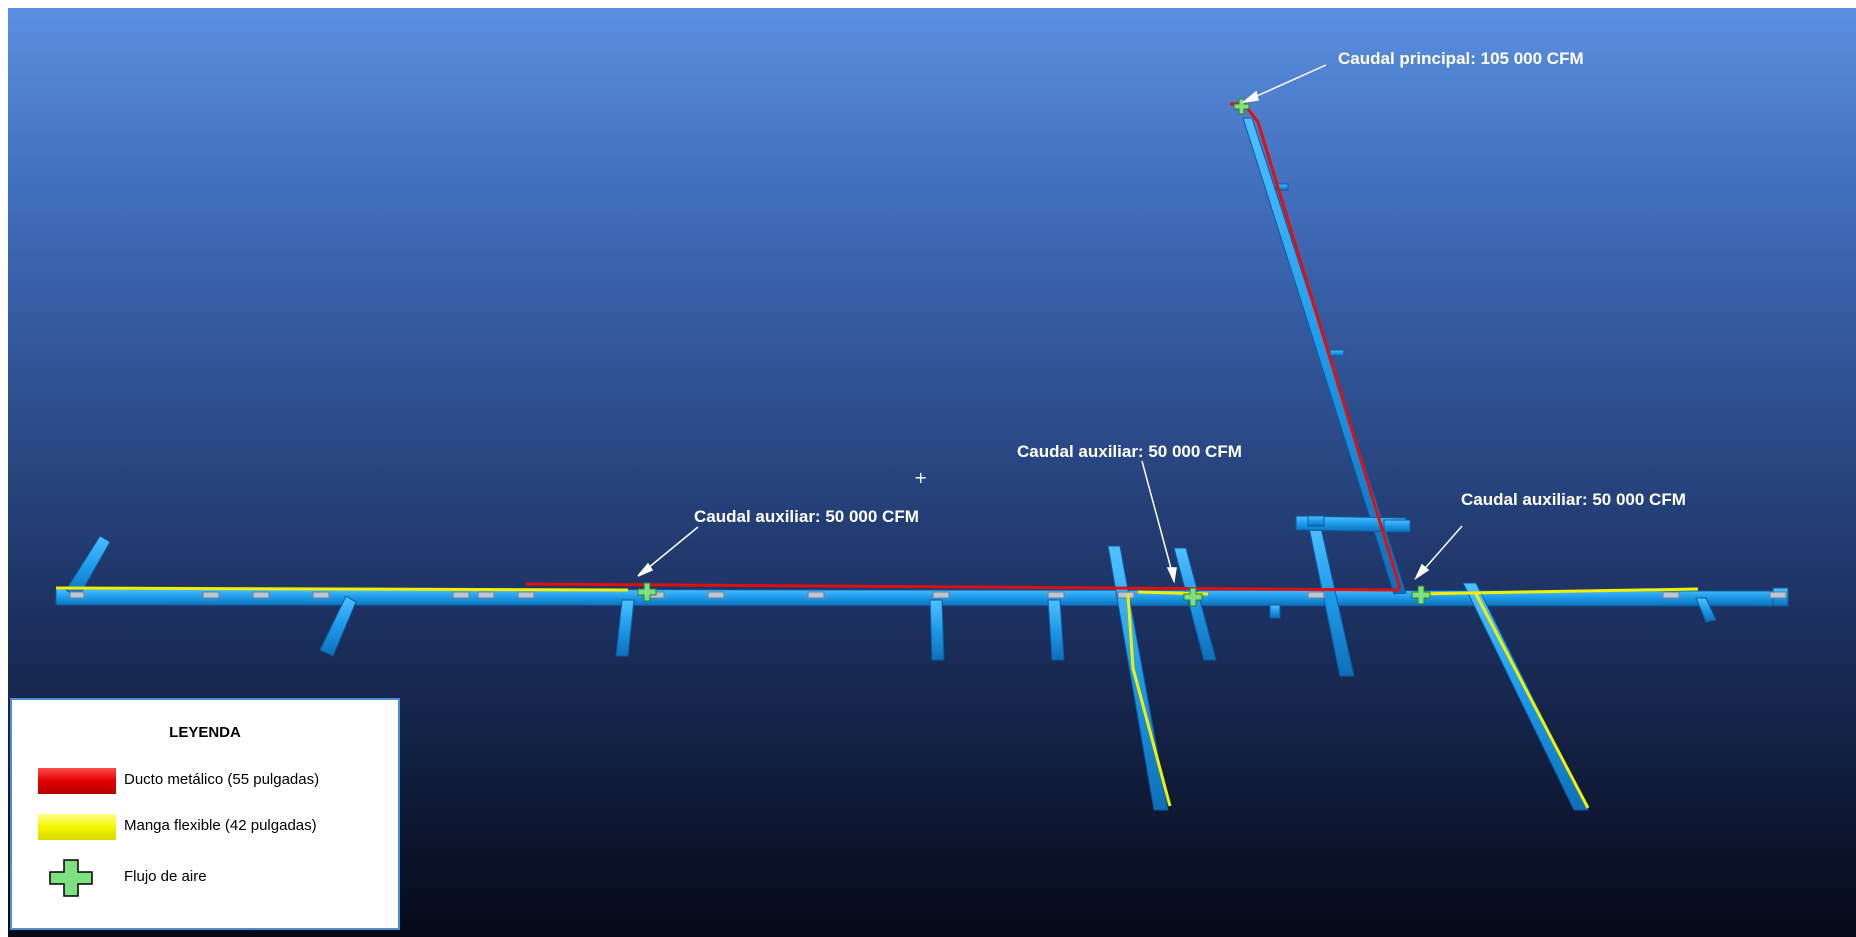 The height and width of the screenshot is (937, 1856). I want to click on arrow-aux-left, so click(670, 550).